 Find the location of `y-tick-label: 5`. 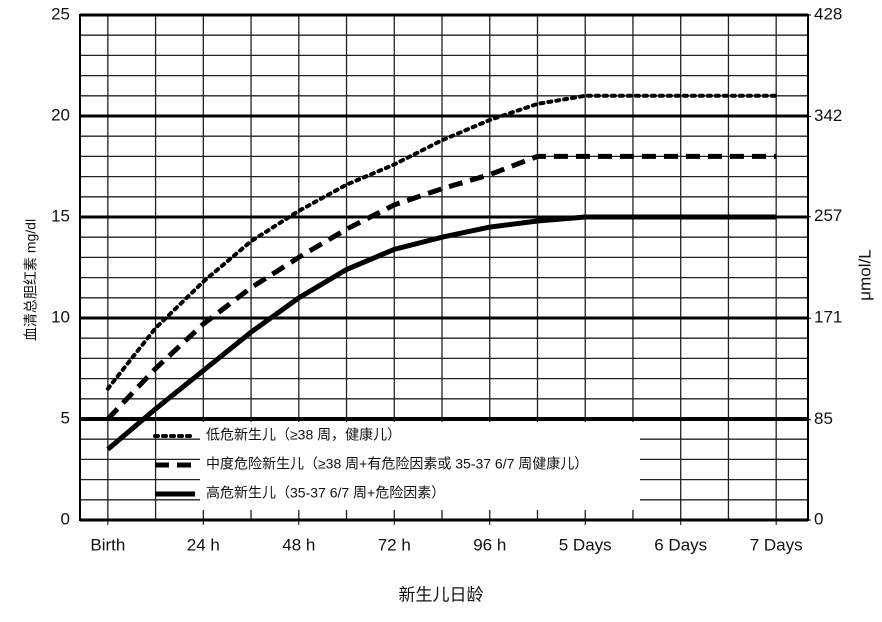

y-tick-label: 5 is located at coordinates (65, 417).